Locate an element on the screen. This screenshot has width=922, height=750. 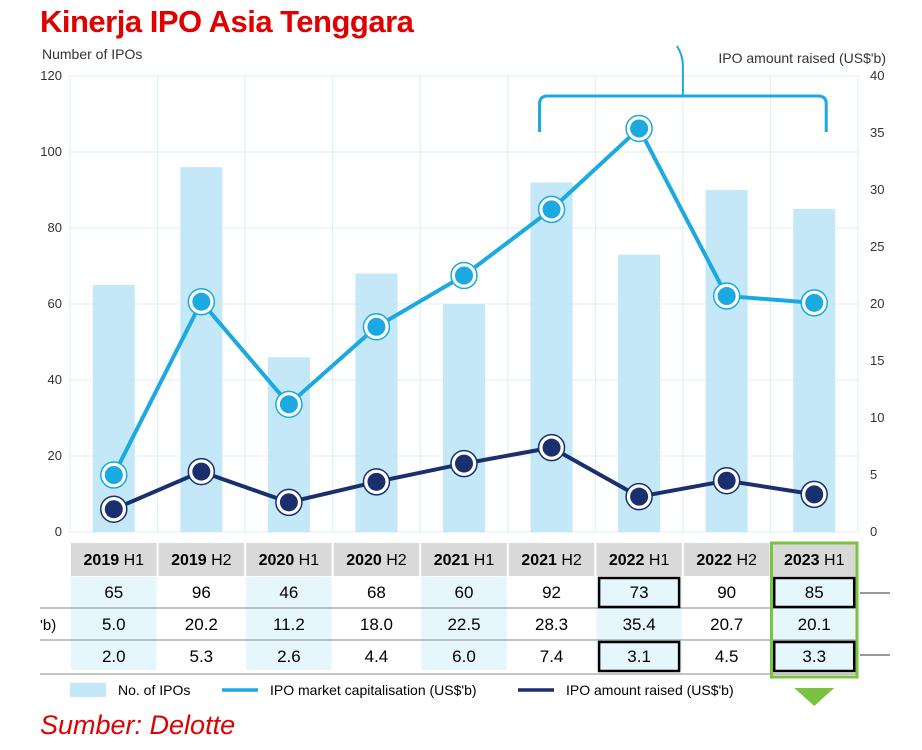
table-header-label: 2021 H1 is located at coordinates (464, 560).